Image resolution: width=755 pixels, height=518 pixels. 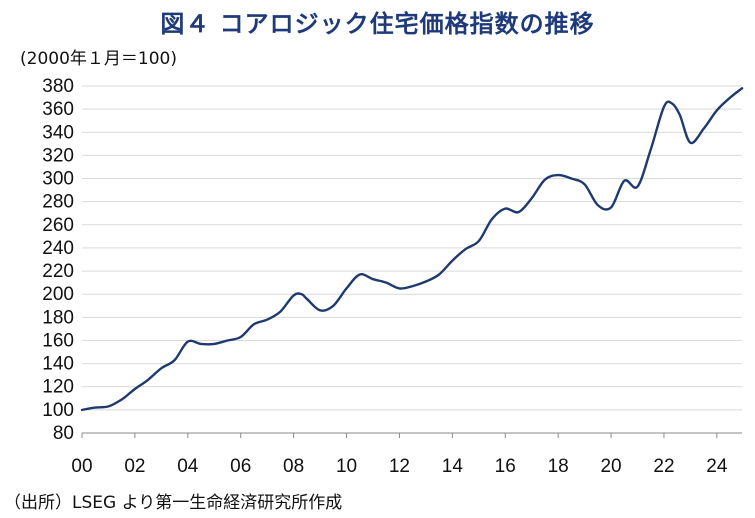 I want to click on y-tick-label: 220, so click(x=58, y=271).